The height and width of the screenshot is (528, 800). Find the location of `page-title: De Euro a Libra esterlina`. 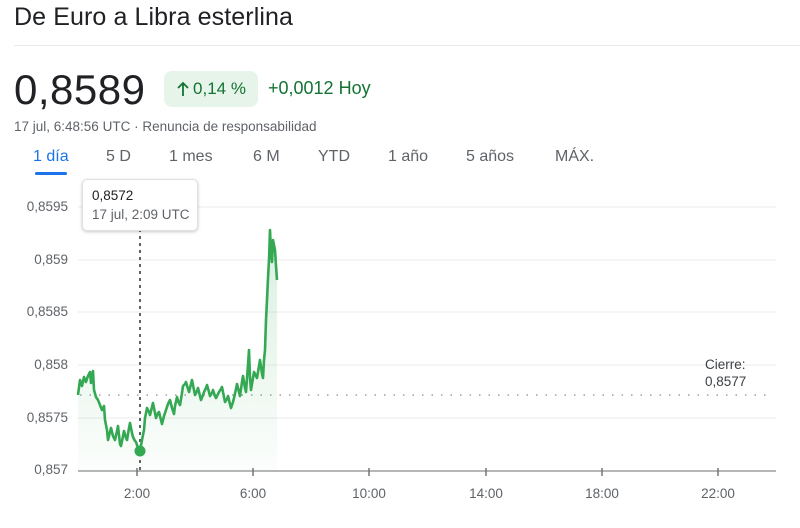

page-title: De Euro a Libra esterlina is located at coordinates (154, 17).